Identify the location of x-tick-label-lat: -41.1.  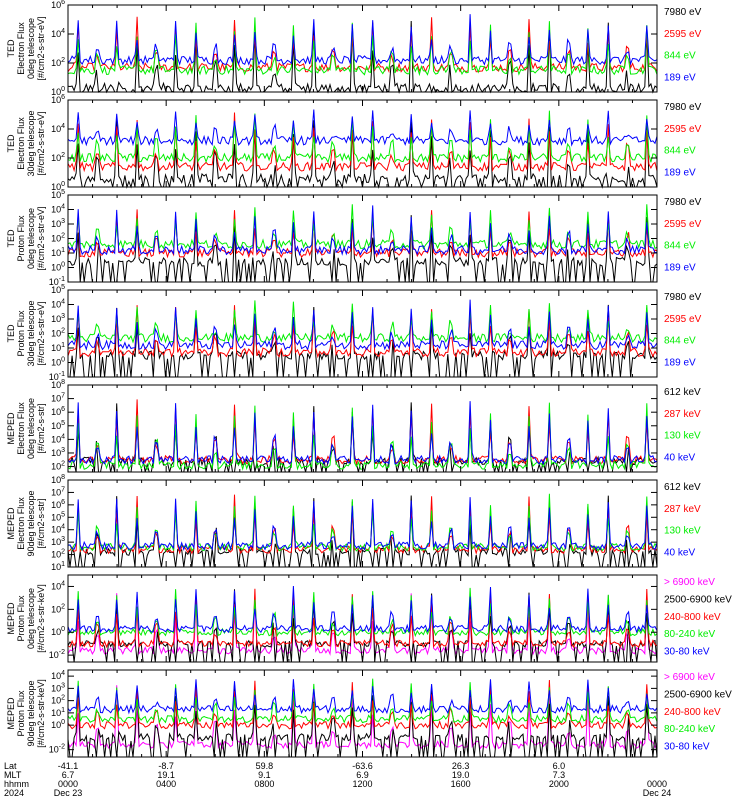
(68, 766).